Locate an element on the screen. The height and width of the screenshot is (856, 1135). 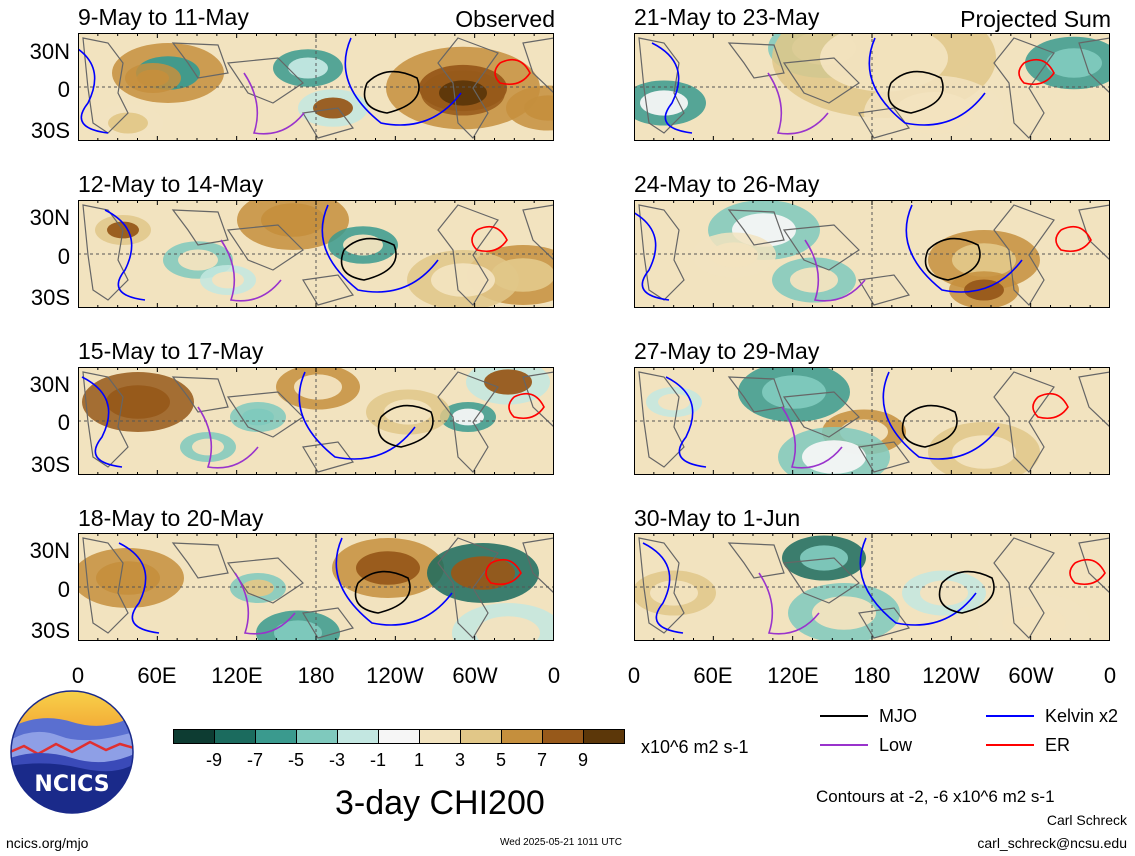
logo-text: NCICS is located at coordinates (71, 784).